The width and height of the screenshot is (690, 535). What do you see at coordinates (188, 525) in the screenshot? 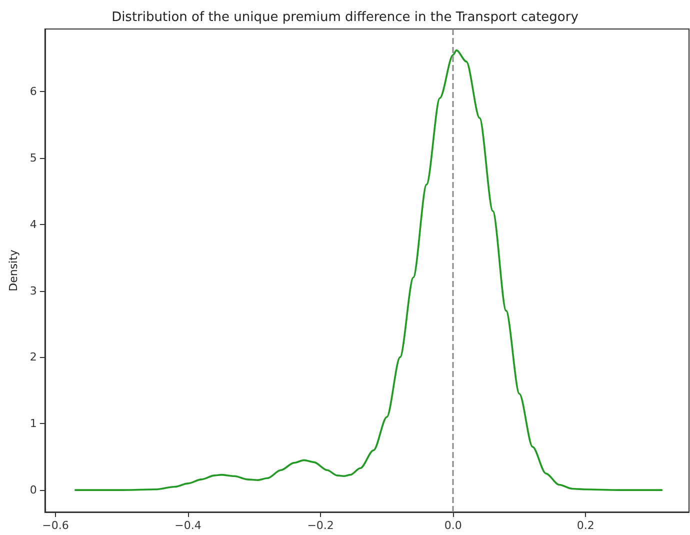
I see `x-tick-label: −0.4` at bounding box center [188, 525].